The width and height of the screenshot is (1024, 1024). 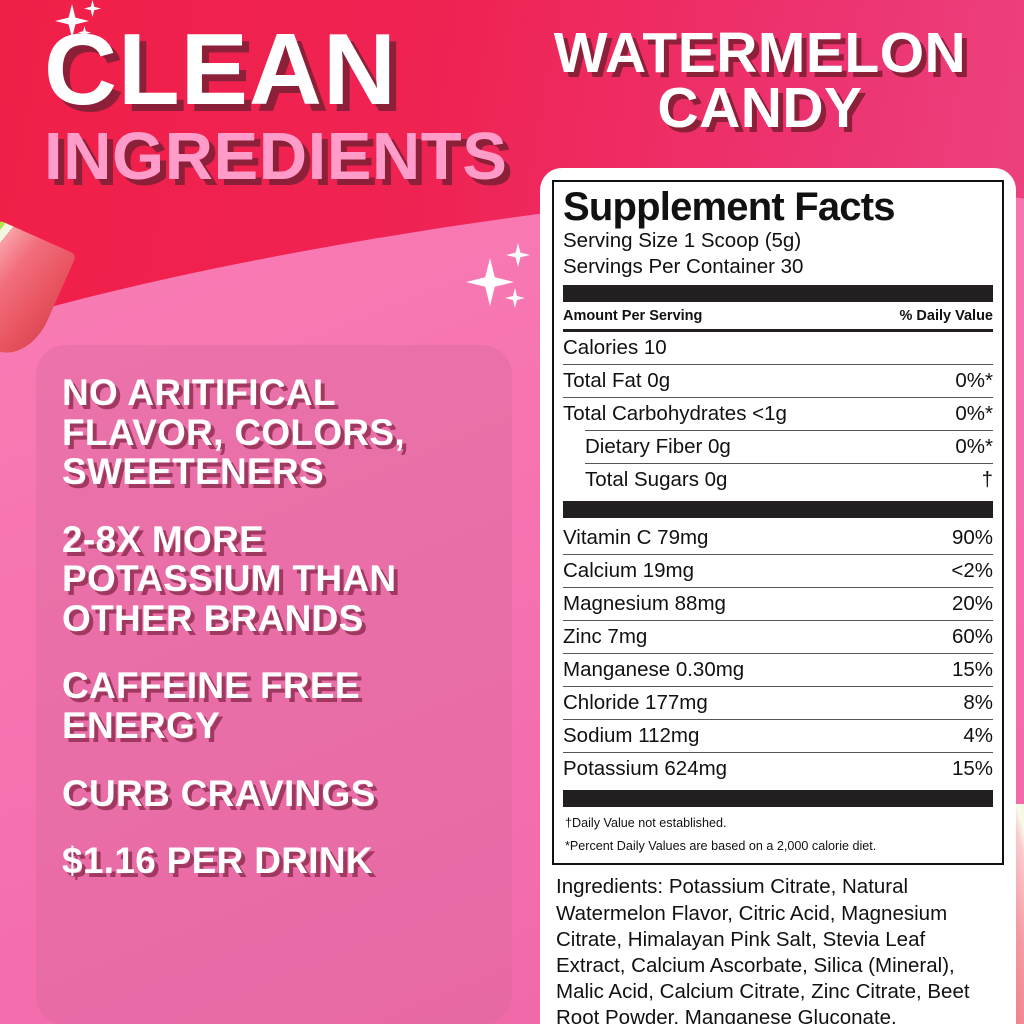 What do you see at coordinates (987, 480) in the screenshot?
I see `nutrient-dv: †` at bounding box center [987, 480].